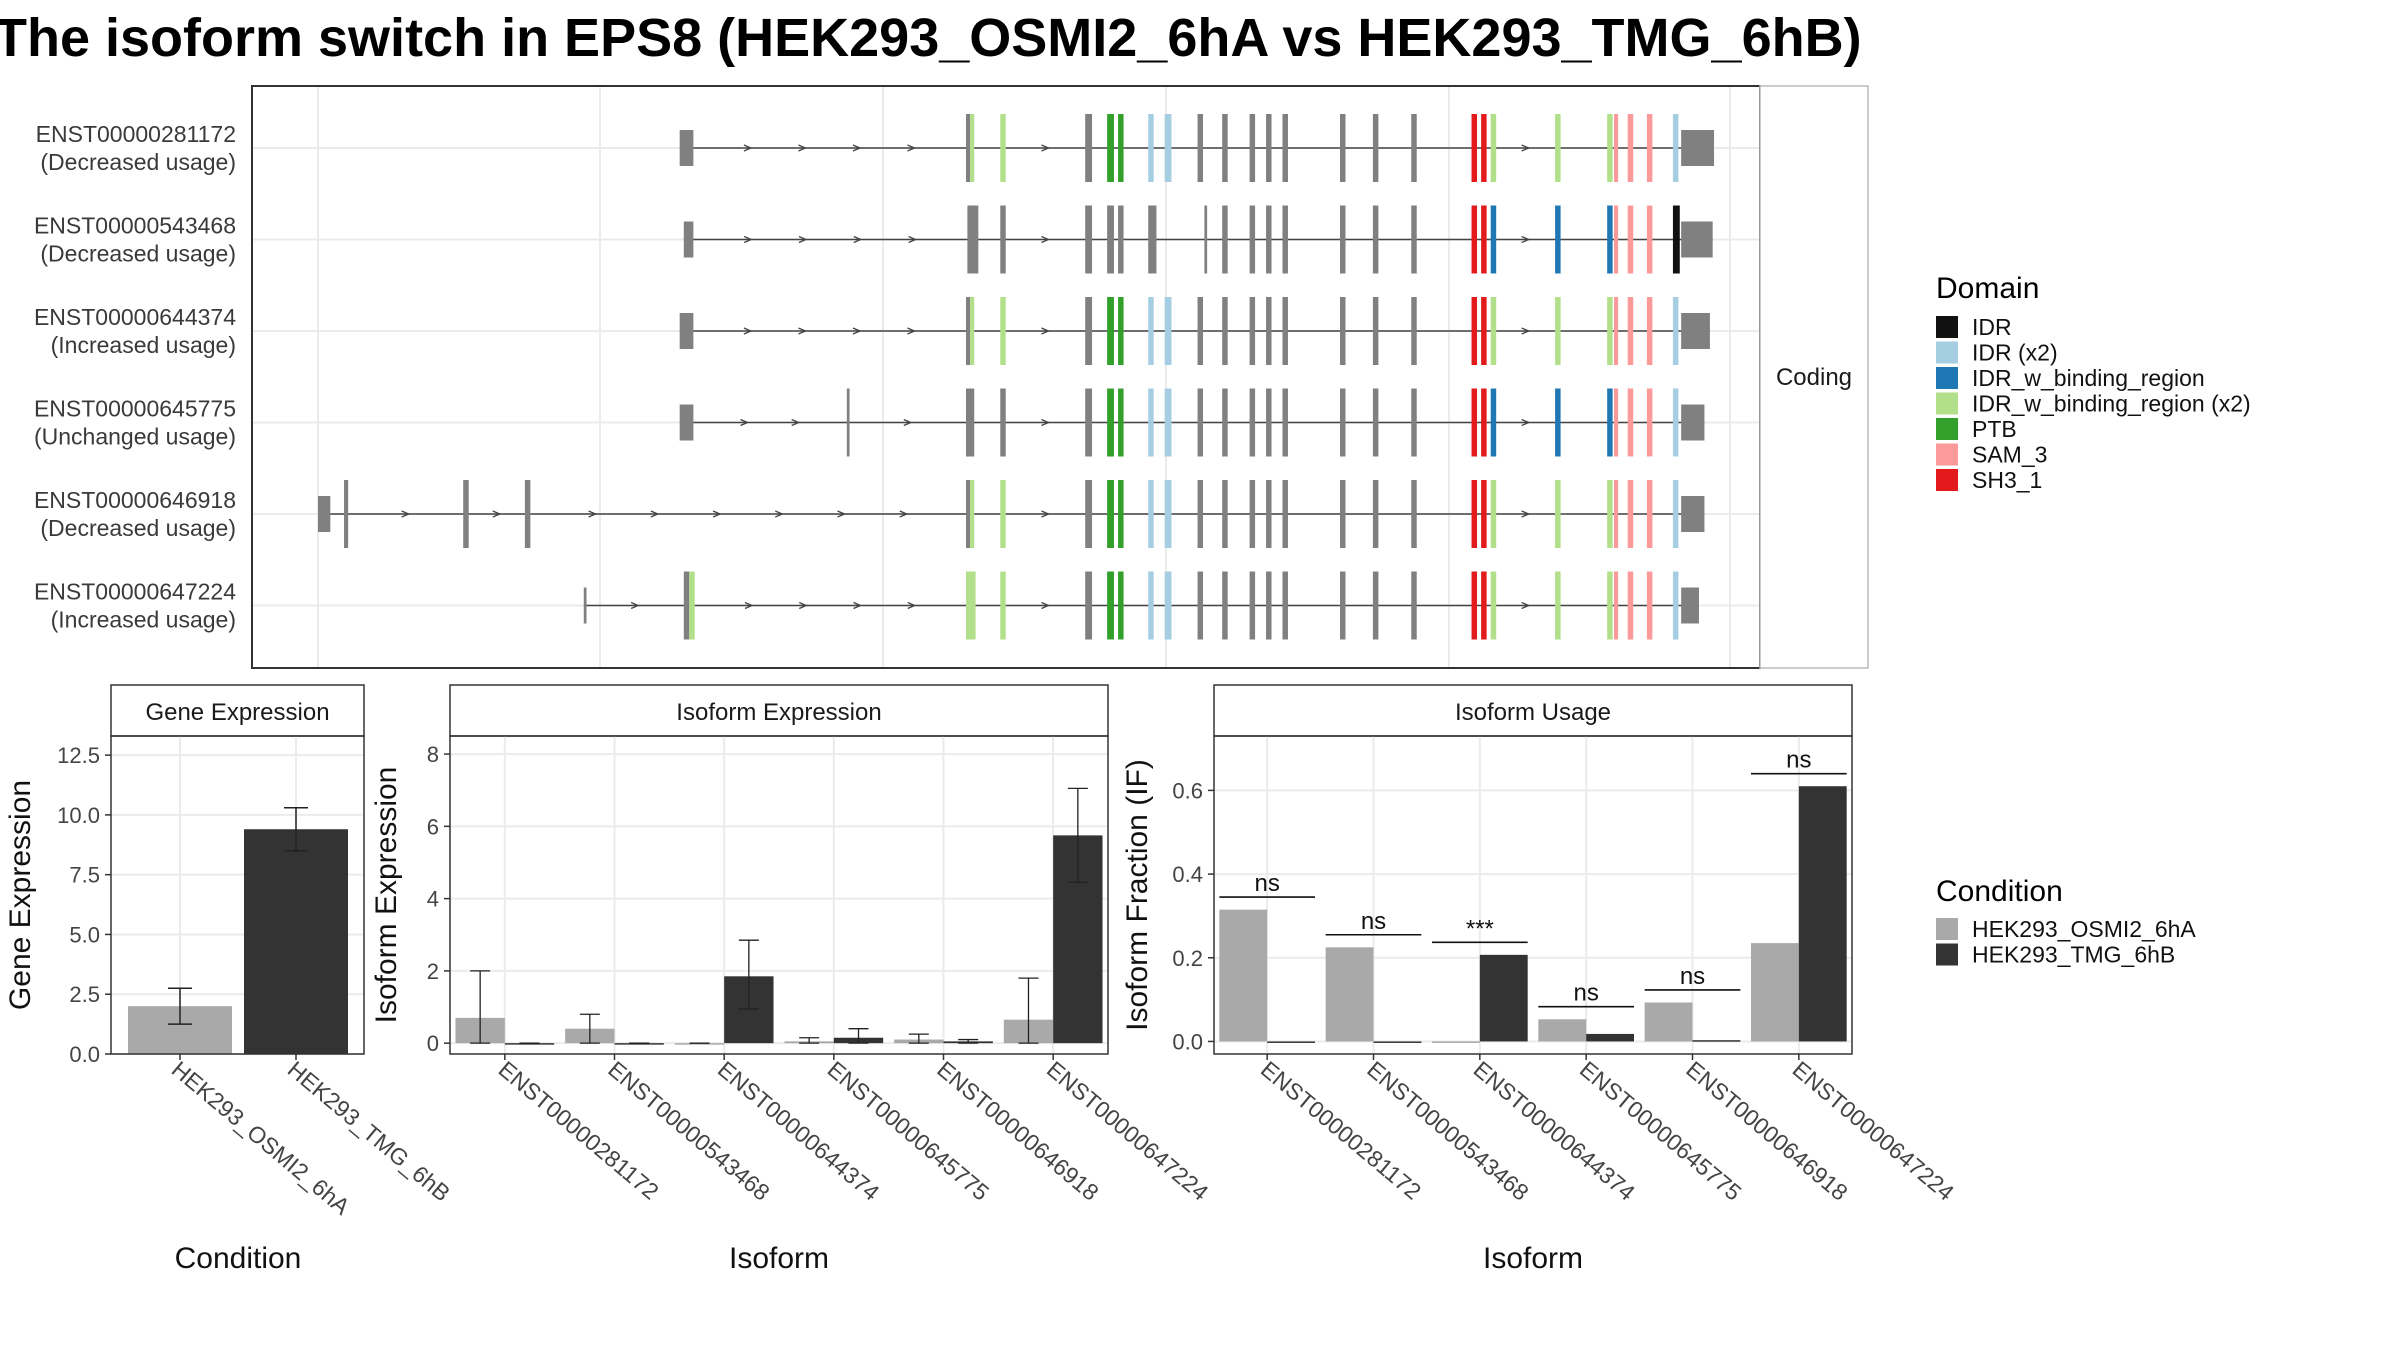  Describe the element at coordinates (2084, 929) in the screenshot. I see `condition-legend-label: HEK293_OSMI2_6hA` at that location.